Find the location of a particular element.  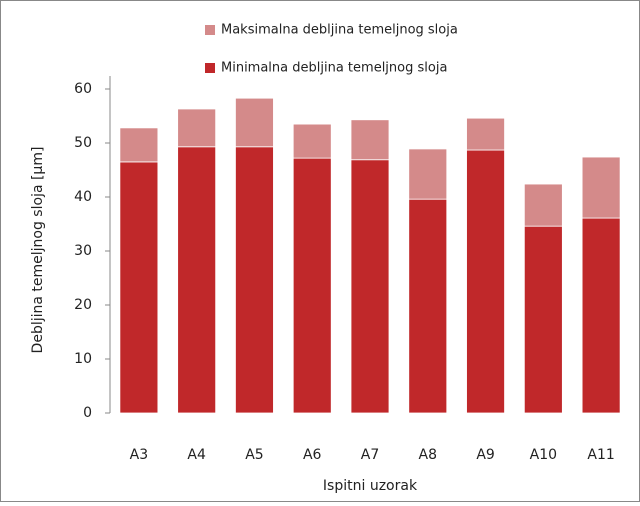

x-tick-label: A5 is located at coordinates (254, 455).